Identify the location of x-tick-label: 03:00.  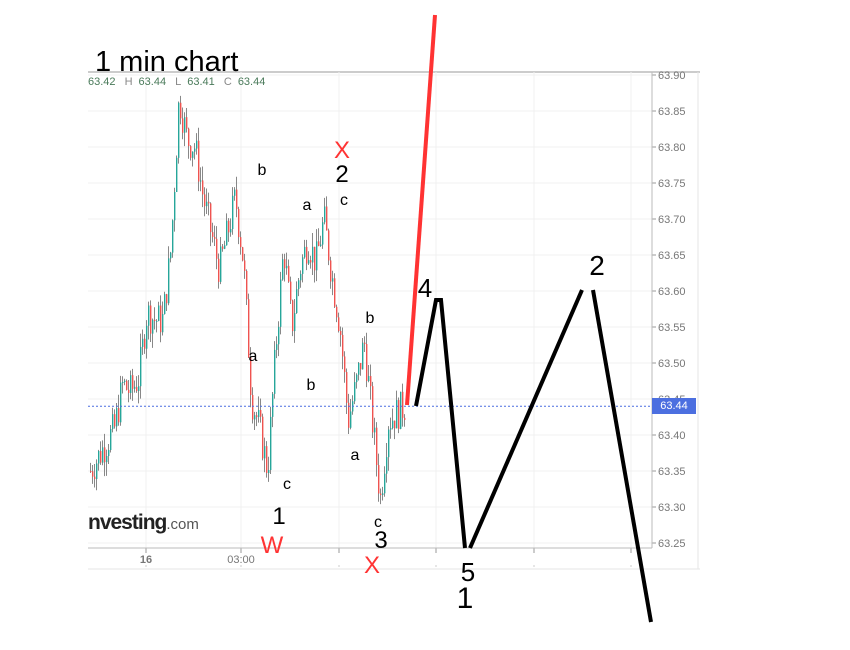
(241, 560).